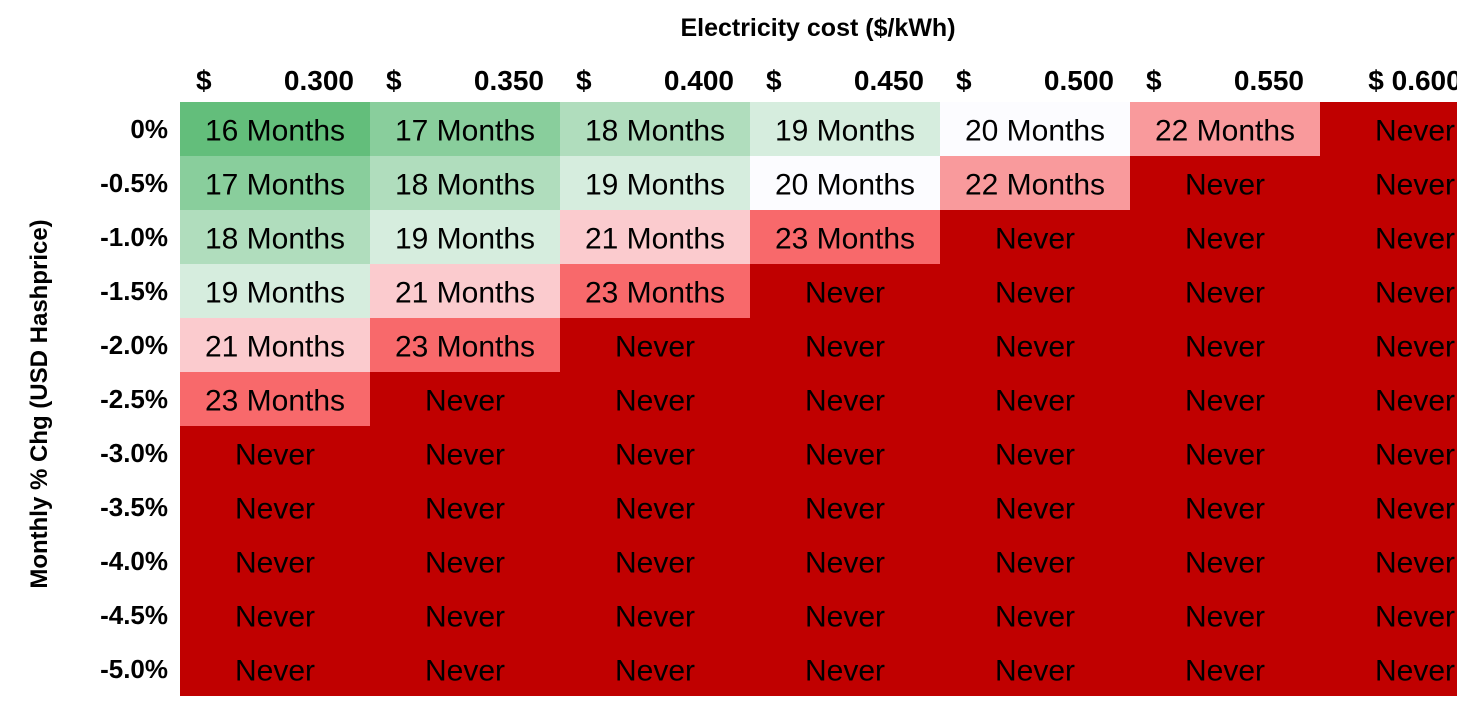  I want to click on row-header: -2.0%, so click(134, 345).